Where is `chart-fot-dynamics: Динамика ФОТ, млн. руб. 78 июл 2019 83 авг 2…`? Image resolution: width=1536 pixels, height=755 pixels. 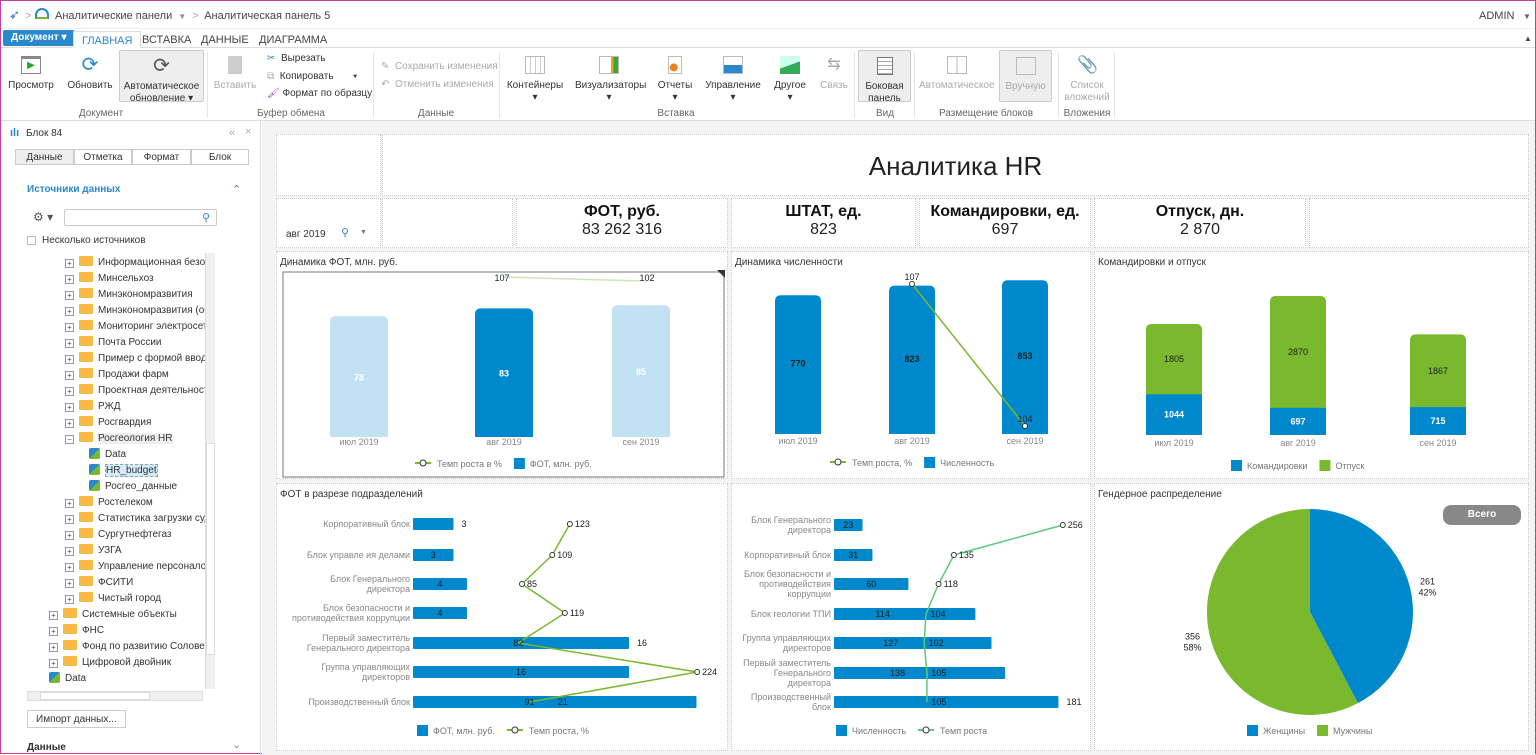 chart-fot-dynamics: Динамика ФОТ, млн. руб. 78 июл 2019 83 авг 2… is located at coordinates (502, 365).